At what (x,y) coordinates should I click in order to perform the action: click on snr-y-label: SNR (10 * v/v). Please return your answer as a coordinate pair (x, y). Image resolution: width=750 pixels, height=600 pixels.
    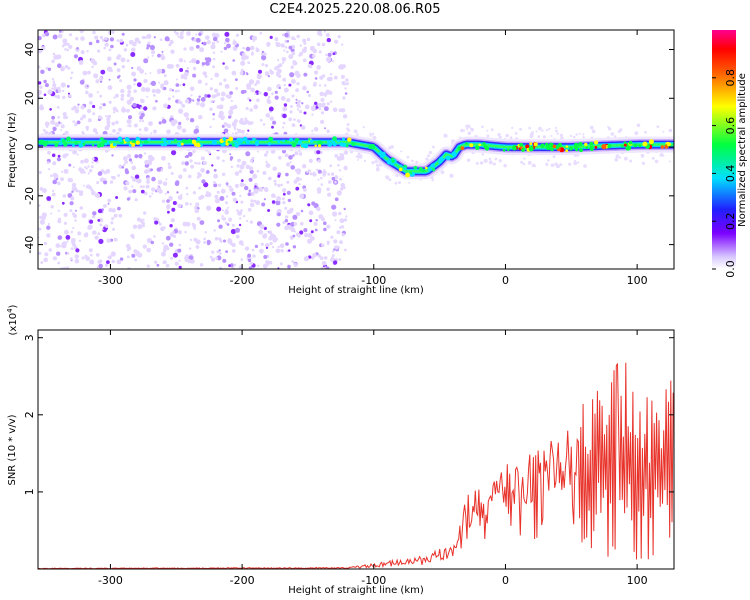
    Looking at the image, I should click on (12, 449).